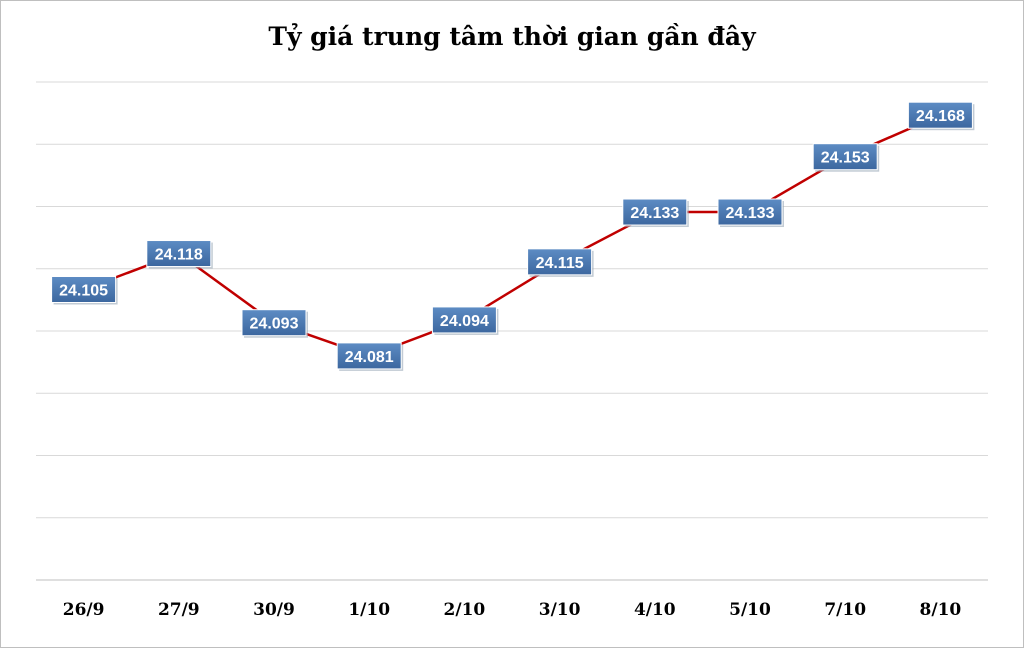 This screenshot has width=1024, height=648. What do you see at coordinates (369, 610) in the screenshot?
I see `x-tick-label: 1/10` at bounding box center [369, 610].